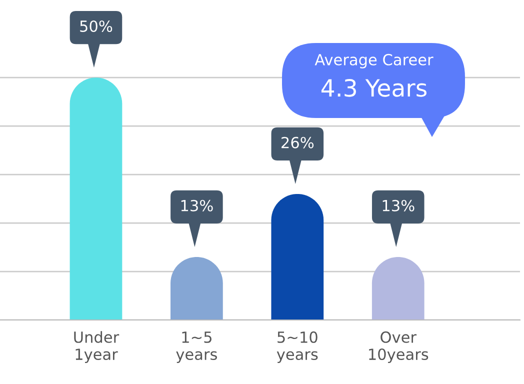 Image resolution: width=524 pixels, height=384 pixels. What do you see at coordinates (374, 87) in the screenshot?
I see `annotation: 4.3 Years` at bounding box center [374, 87].